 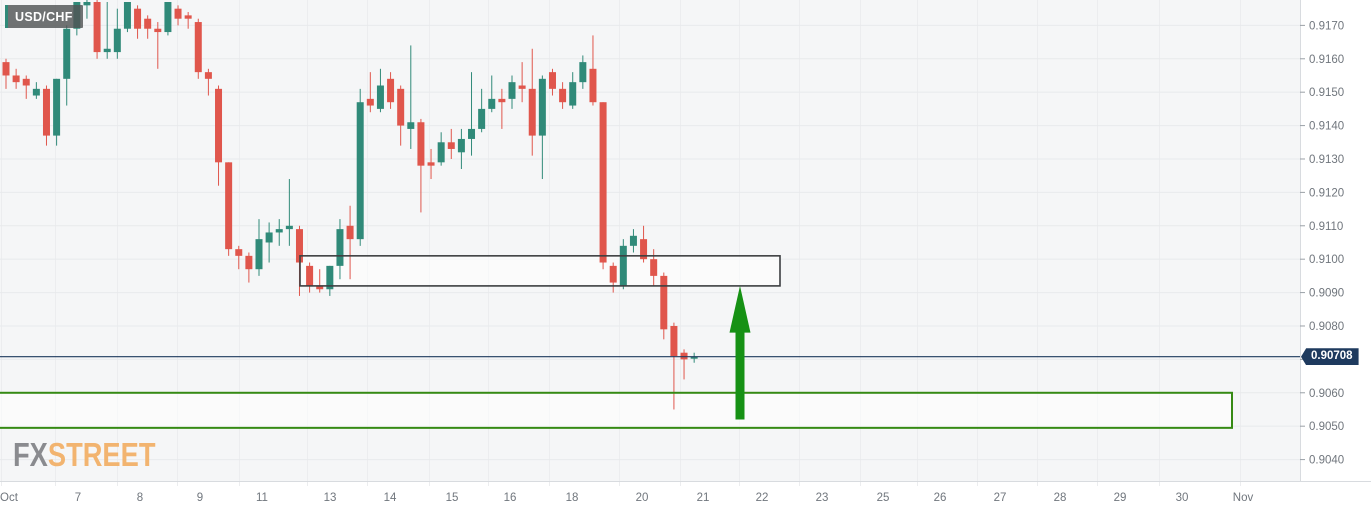 I want to click on y-axis-label: 0.9120, so click(x=1326, y=193).